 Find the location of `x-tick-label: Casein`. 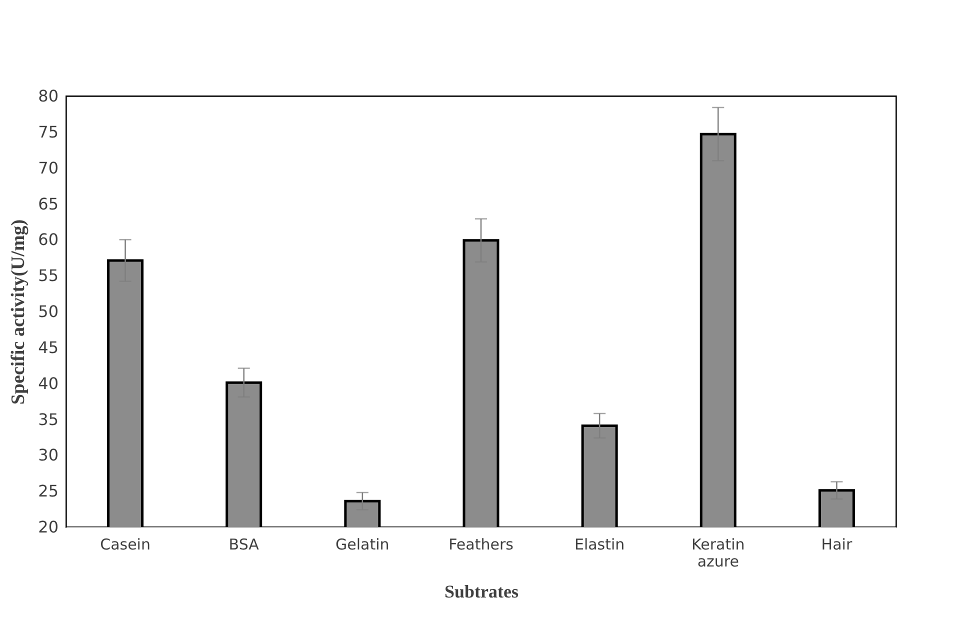

x-tick-label: Casein is located at coordinates (125, 545).